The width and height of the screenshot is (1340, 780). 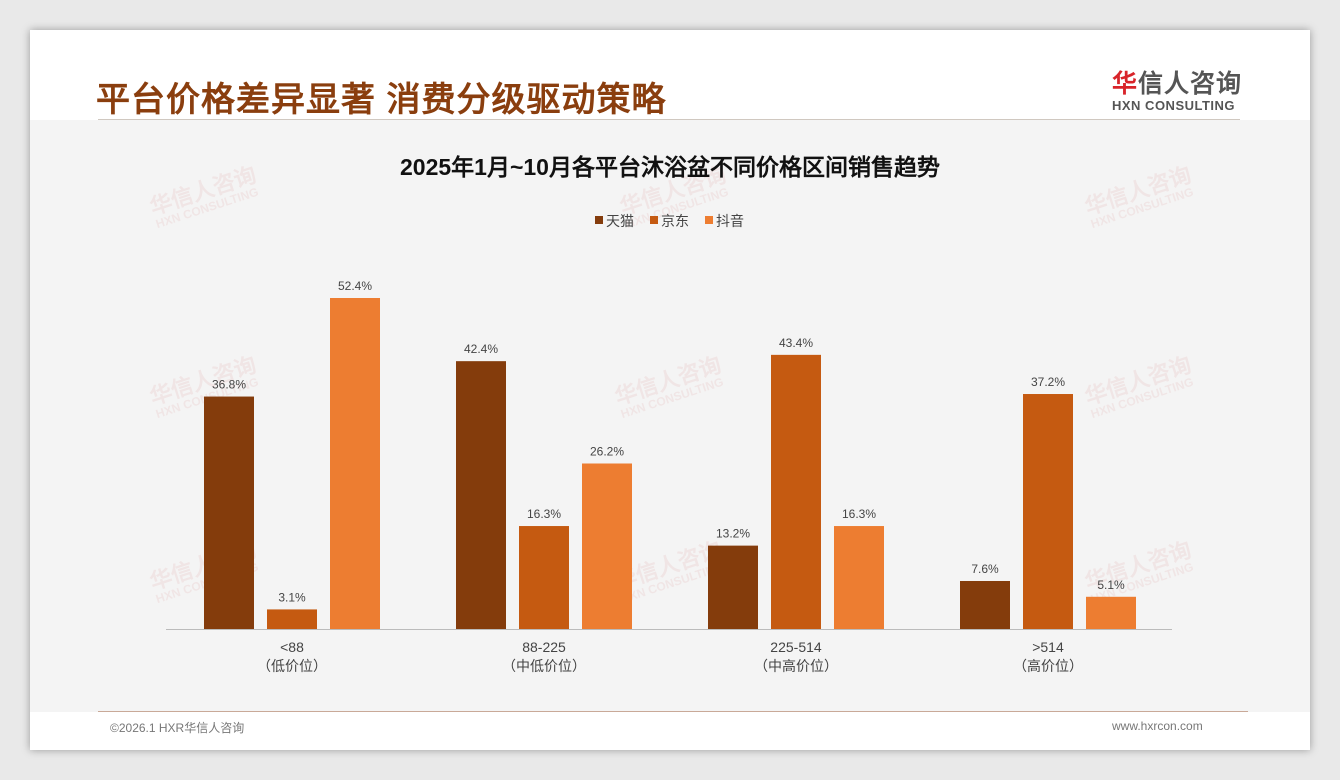 What do you see at coordinates (675, 221) in the screenshot?
I see `legend-label: 京东` at bounding box center [675, 221].